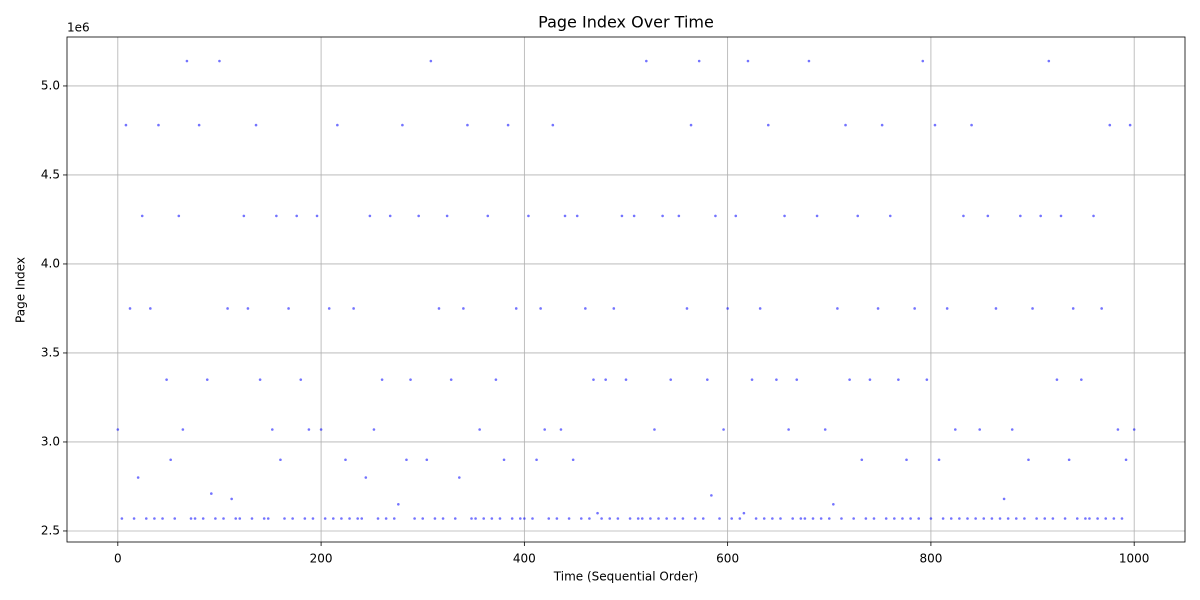 The width and height of the screenshot is (1200, 600). What do you see at coordinates (118, 559) in the screenshot?
I see `x-tick-label: 0` at bounding box center [118, 559].